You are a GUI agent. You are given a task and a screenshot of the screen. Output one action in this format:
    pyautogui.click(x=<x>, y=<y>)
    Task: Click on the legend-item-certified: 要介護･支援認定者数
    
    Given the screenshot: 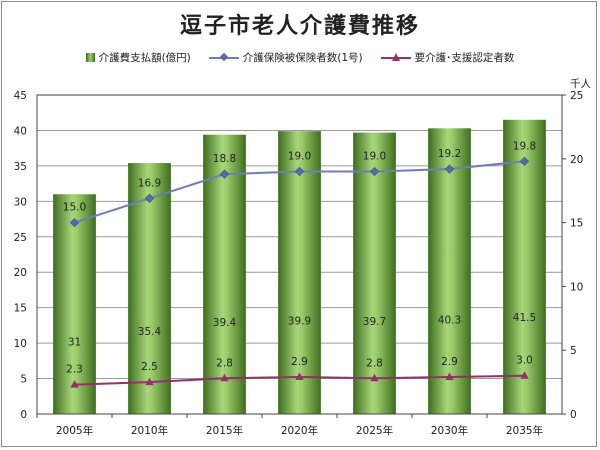 What is the action you would take?
    pyautogui.click(x=447, y=57)
    